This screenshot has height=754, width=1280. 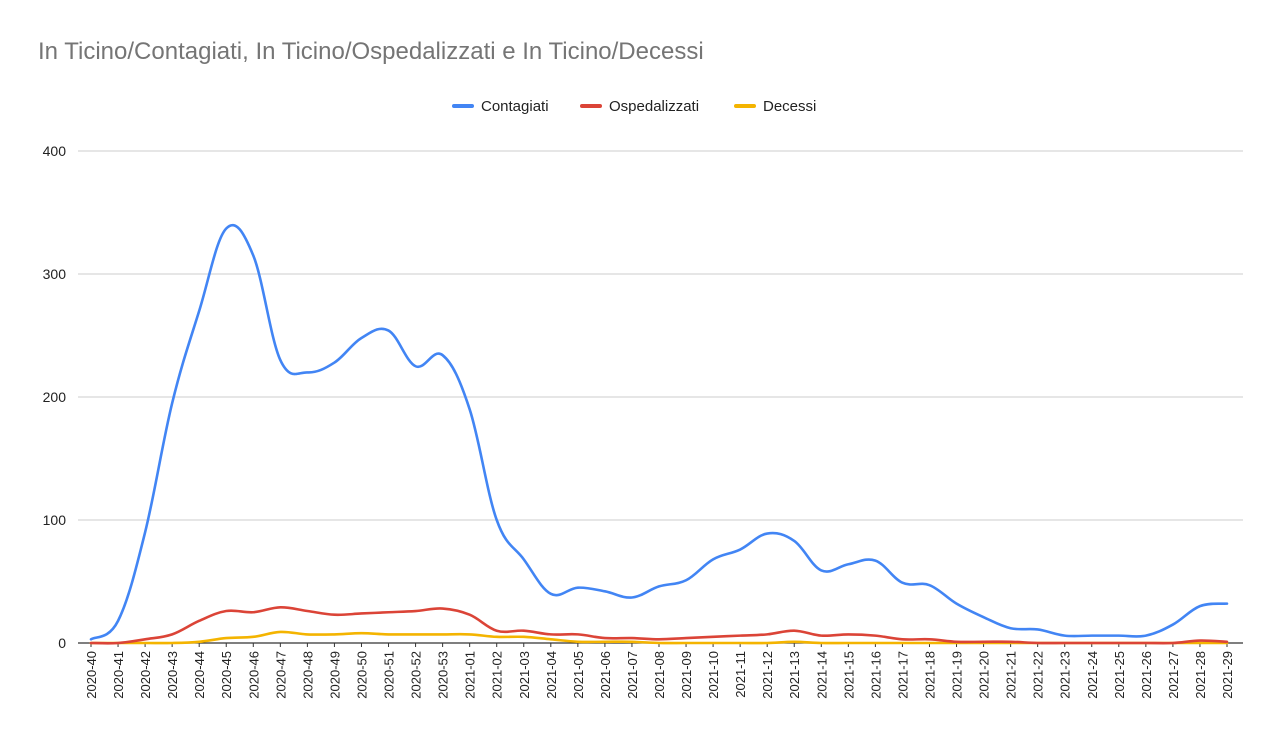 What do you see at coordinates (605, 675) in the screenshot?
I see `x-tick-label: 2021-06` at bounding box center [605, 675].